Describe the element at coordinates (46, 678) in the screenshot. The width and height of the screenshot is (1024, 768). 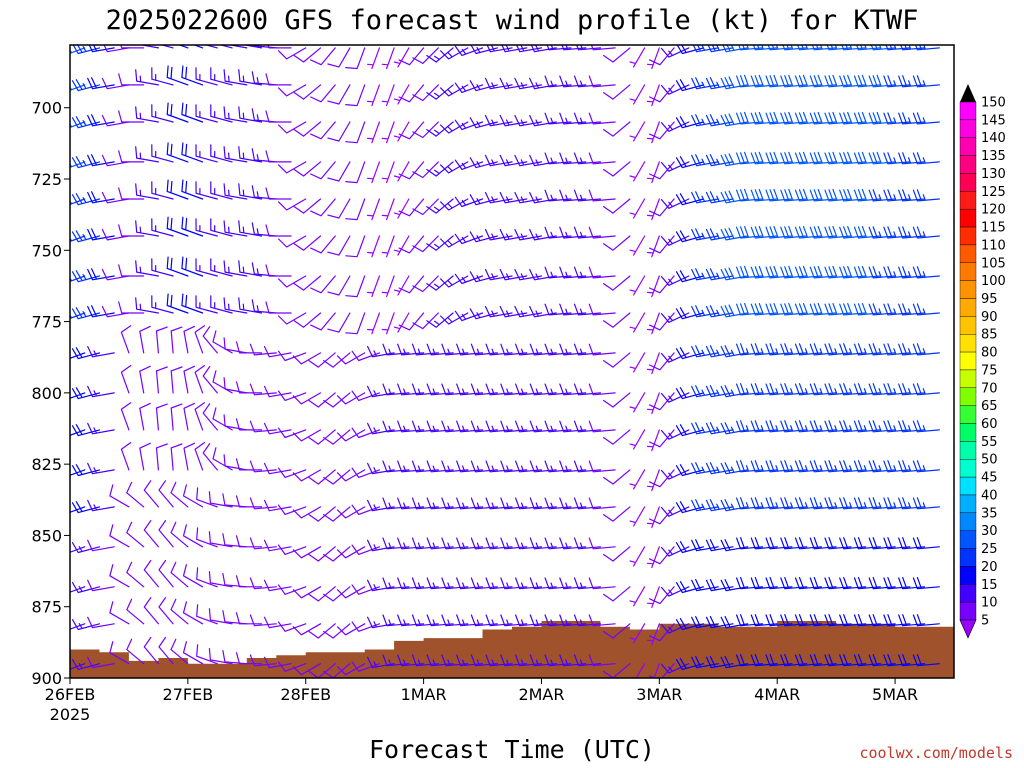
I see `y-tick-label: 900` at that location.